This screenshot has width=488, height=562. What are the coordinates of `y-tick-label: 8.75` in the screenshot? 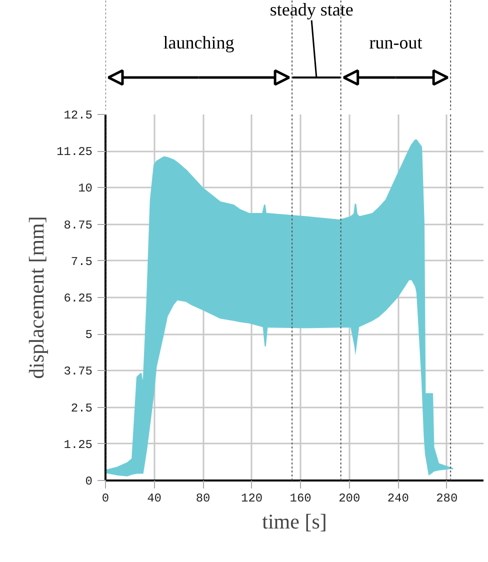 It's located at (78, 225).